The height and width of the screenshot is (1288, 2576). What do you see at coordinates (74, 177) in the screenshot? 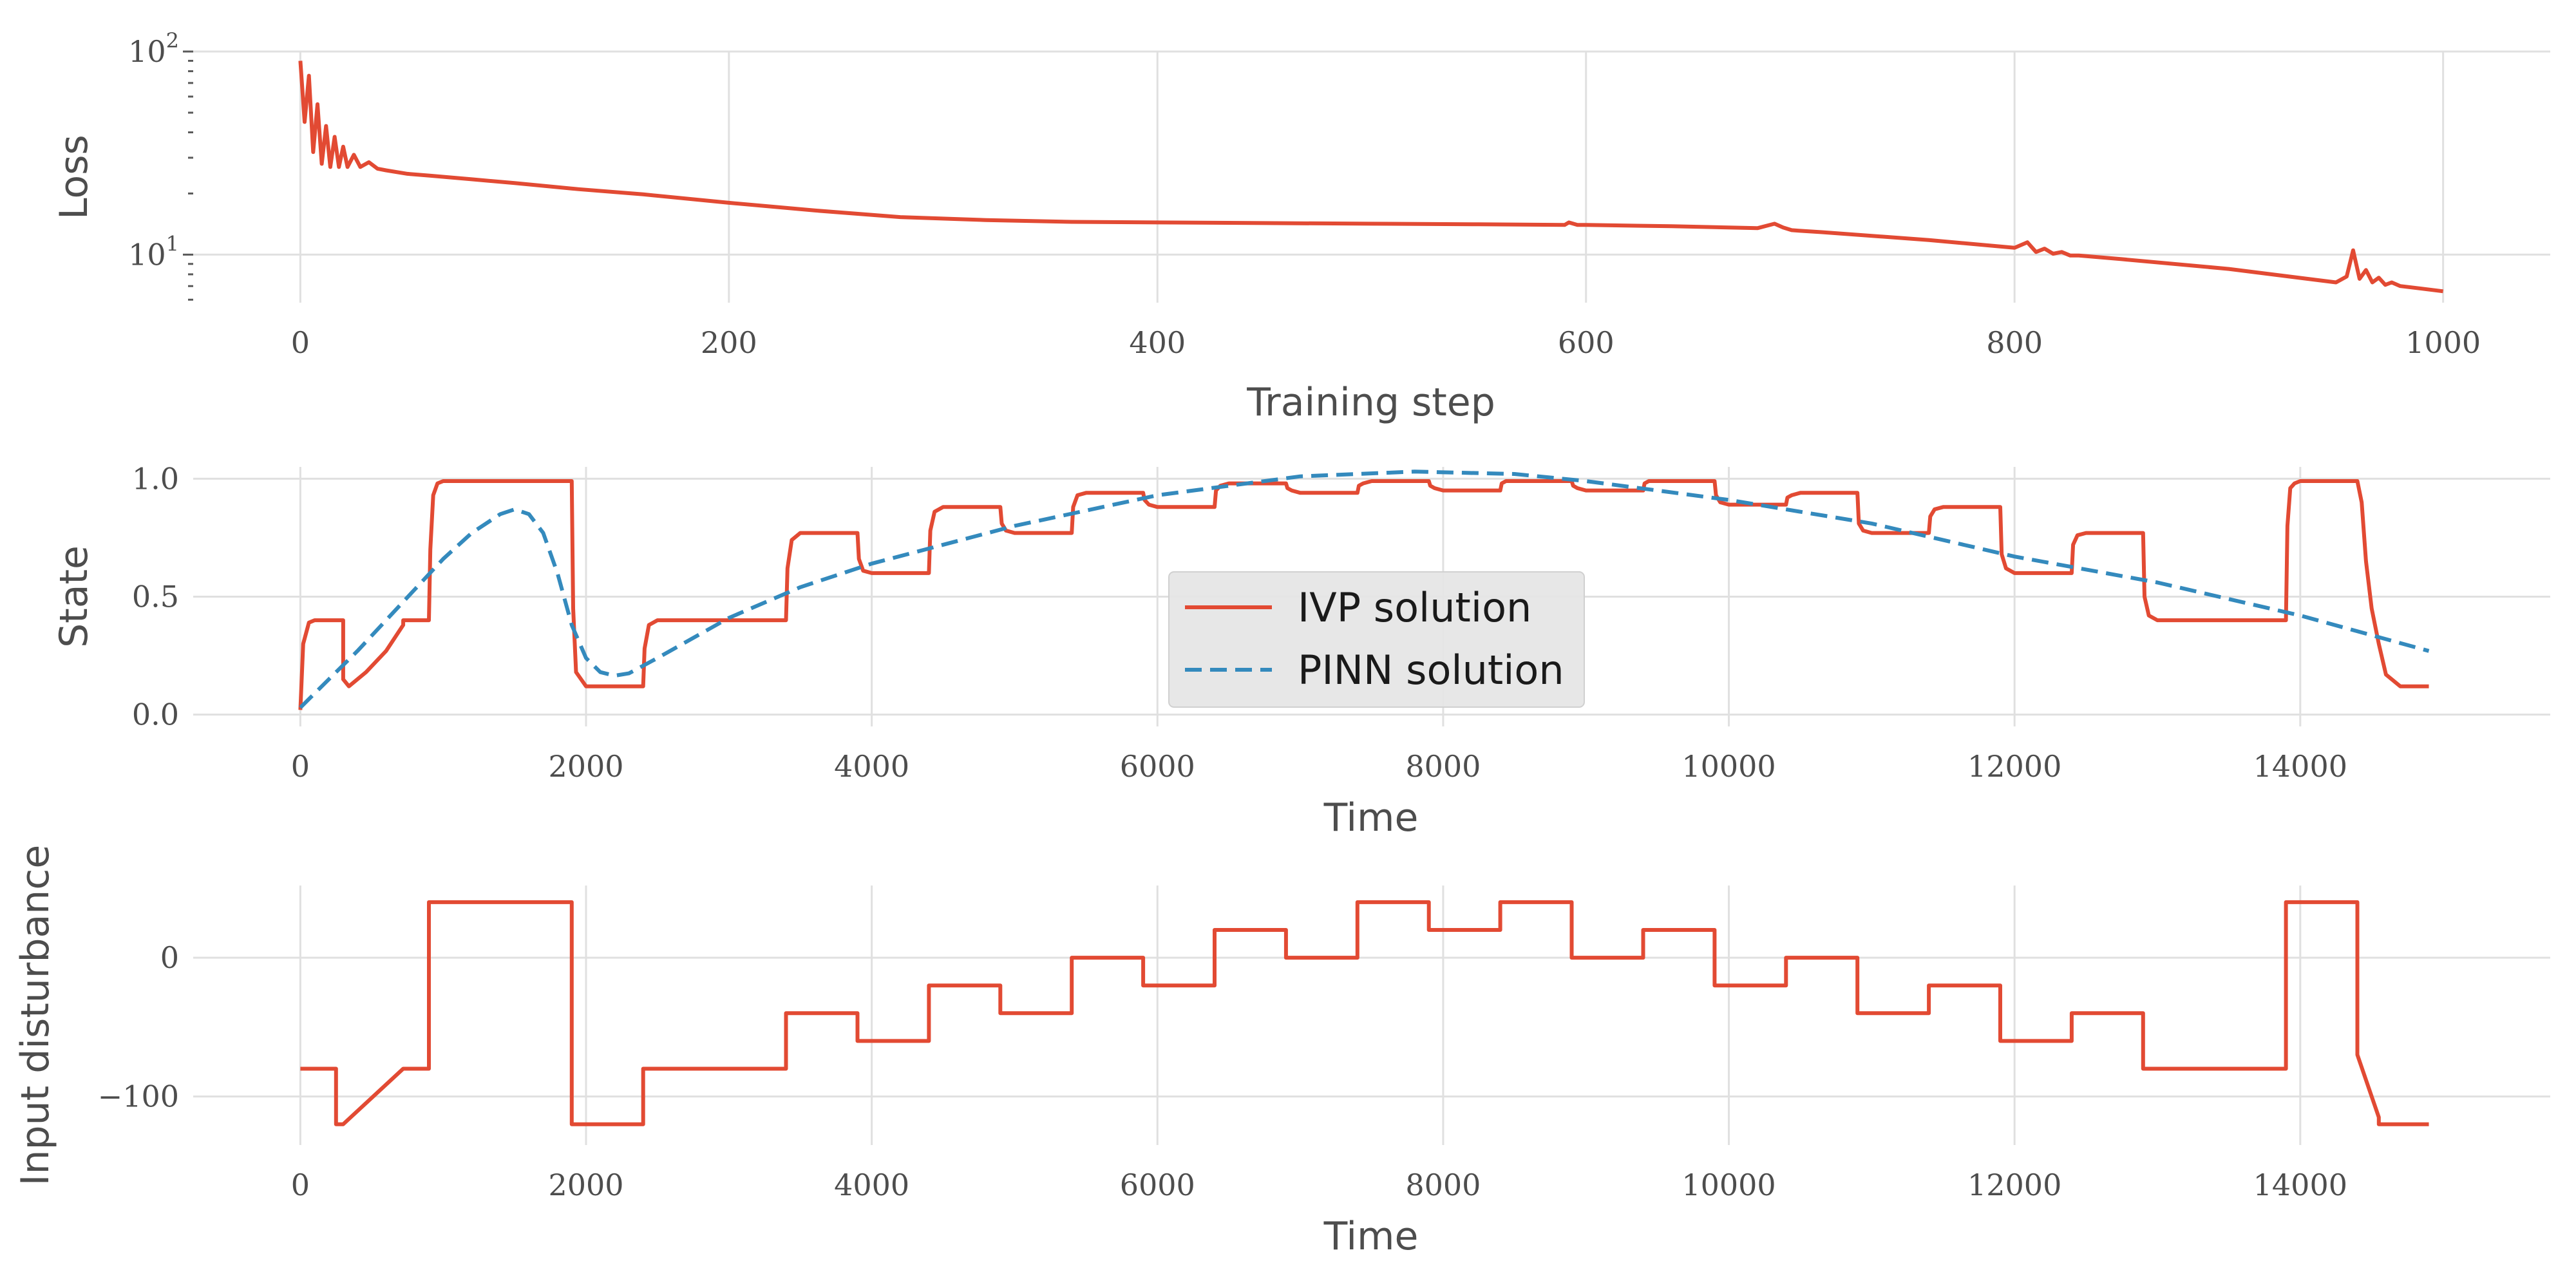
I see `y-axis-label: Loss` at bounding box center [74, 177].